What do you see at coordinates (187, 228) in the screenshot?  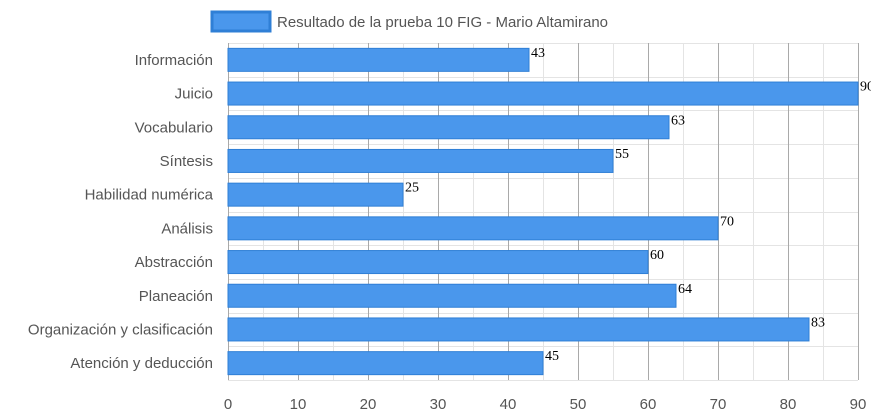 I see `category-label: Análisis` at bounding box center [187, 228].